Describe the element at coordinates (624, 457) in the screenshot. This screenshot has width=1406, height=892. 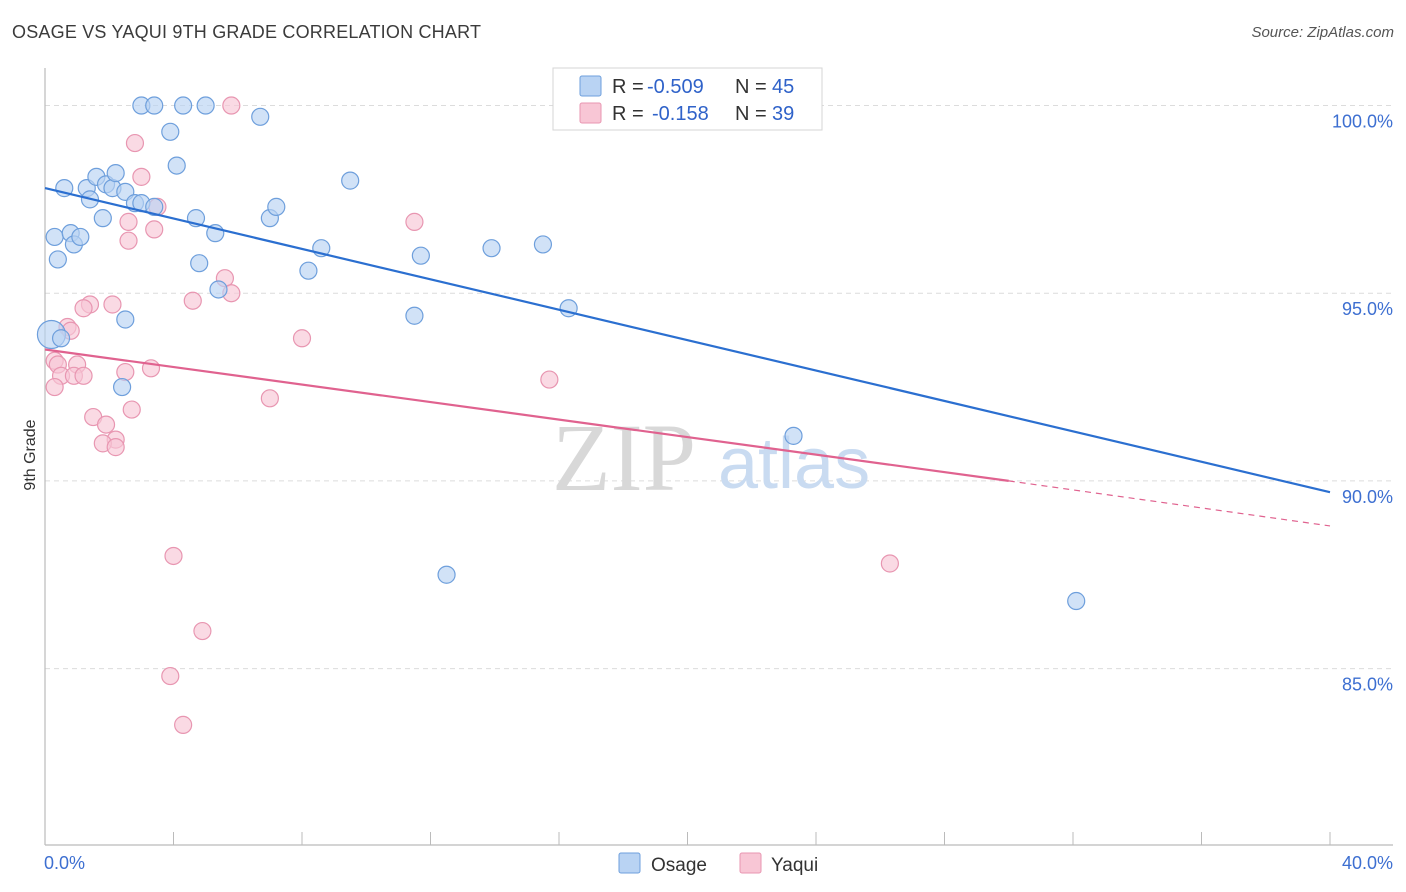
I see `watermark-zip: ZIP` at that location.